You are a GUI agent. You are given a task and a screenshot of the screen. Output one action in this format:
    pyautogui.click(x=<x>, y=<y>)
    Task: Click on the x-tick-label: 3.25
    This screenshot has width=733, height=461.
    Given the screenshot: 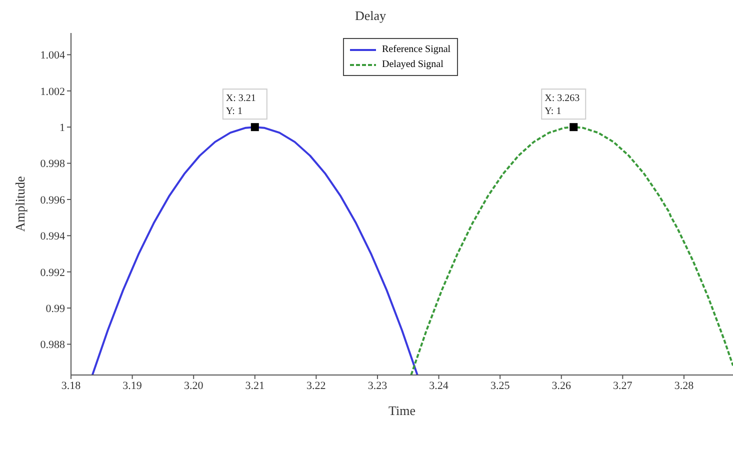 What is the action you would take?
    pyautogui.click(x=500, y=386)
    